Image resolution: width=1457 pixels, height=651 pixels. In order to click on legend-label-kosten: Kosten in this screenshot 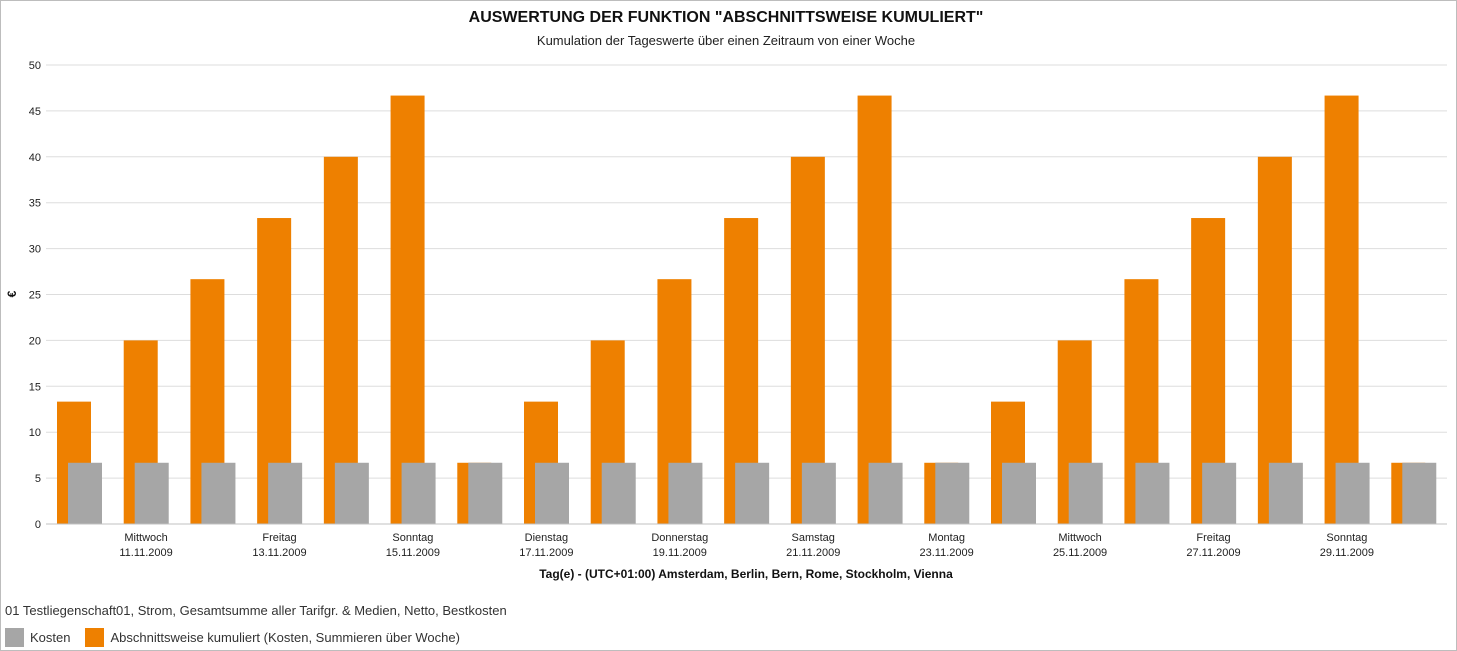, I will do `click(50, 637)`.